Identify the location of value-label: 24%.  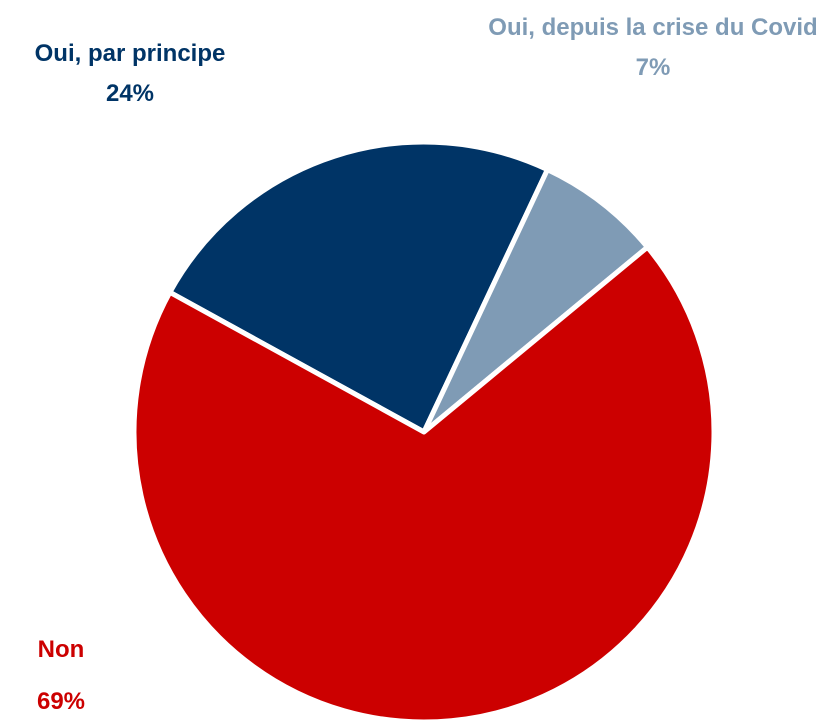
(130, 93).